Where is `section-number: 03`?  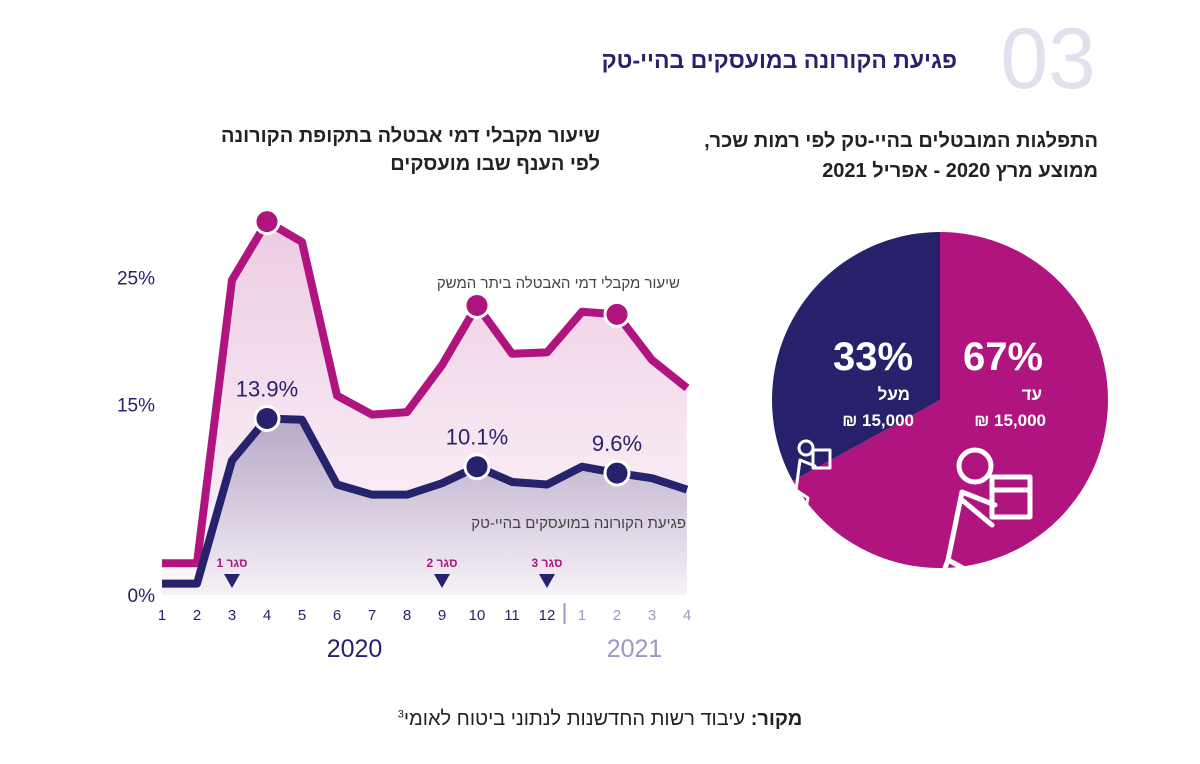 section-number: 03 is located at coordinates (1048, 59).